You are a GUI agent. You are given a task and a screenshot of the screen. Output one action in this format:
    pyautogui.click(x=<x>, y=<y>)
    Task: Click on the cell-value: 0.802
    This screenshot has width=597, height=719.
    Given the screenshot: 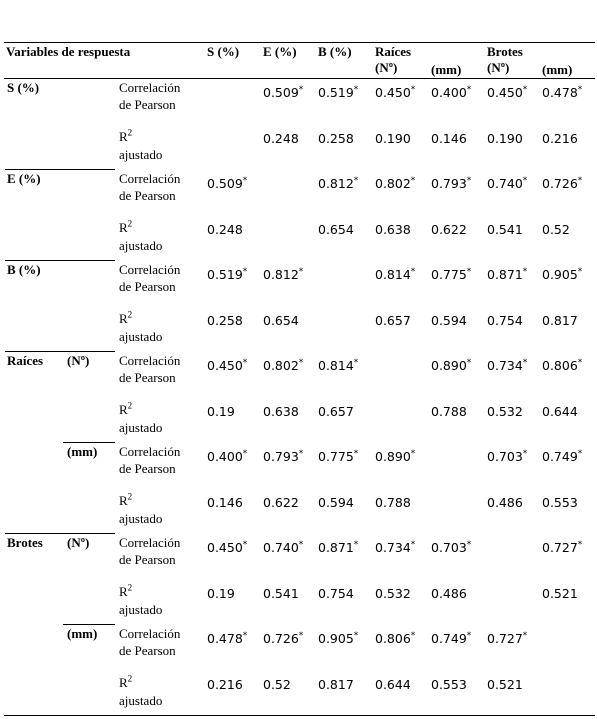 What is the action you would take?
    pyautogui.click(x=393, y=183)
    